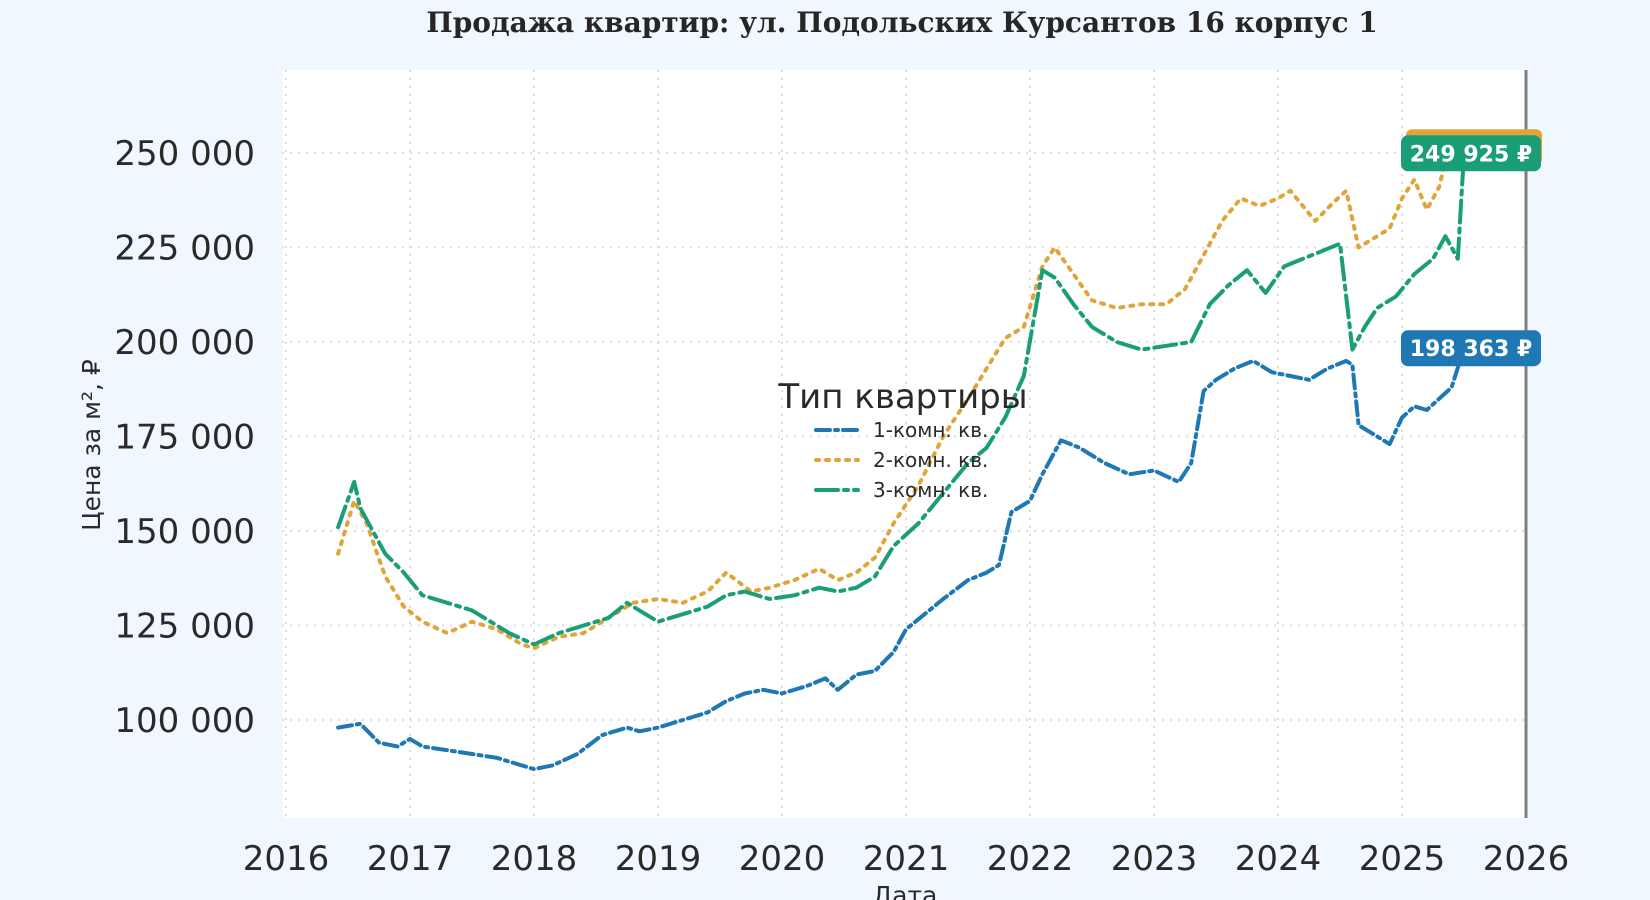  I want to click on end-badges: 249 925 ₽ 198 363 ₽, so click(1471, 248).